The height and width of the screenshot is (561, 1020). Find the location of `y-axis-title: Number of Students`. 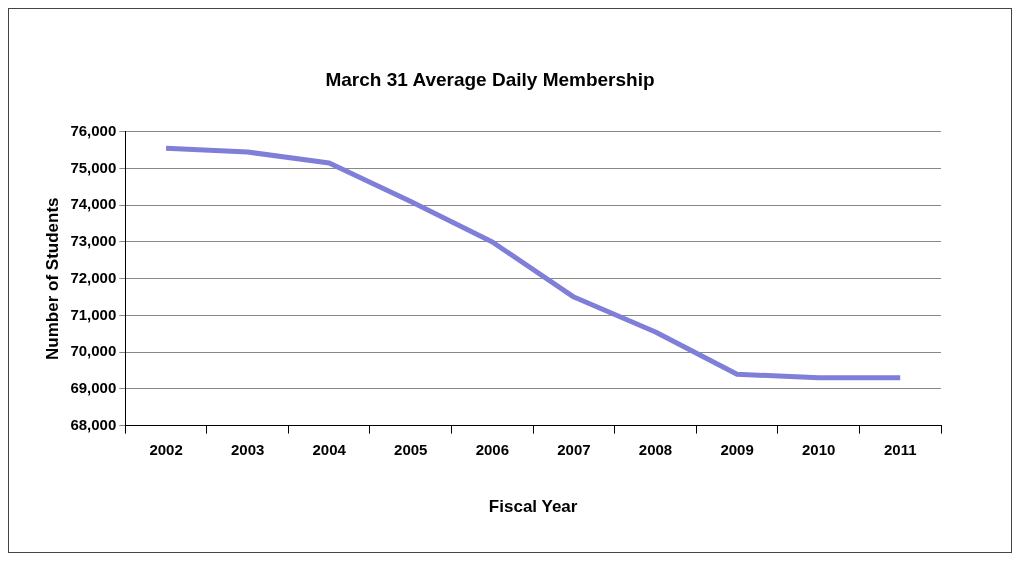

y-axis-title: Number of Students is located at coordinates (52, 278).